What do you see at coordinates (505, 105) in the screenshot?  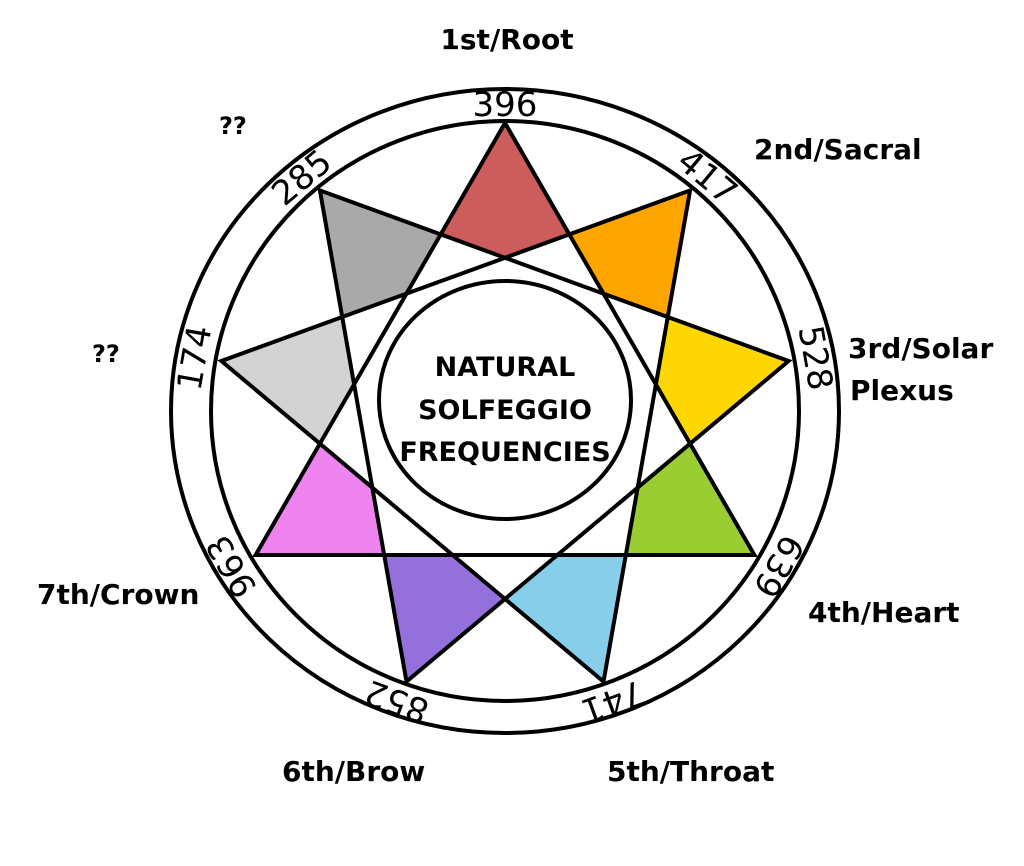 I see `frequency-label-1: 396` at bounding box center [505, 105].